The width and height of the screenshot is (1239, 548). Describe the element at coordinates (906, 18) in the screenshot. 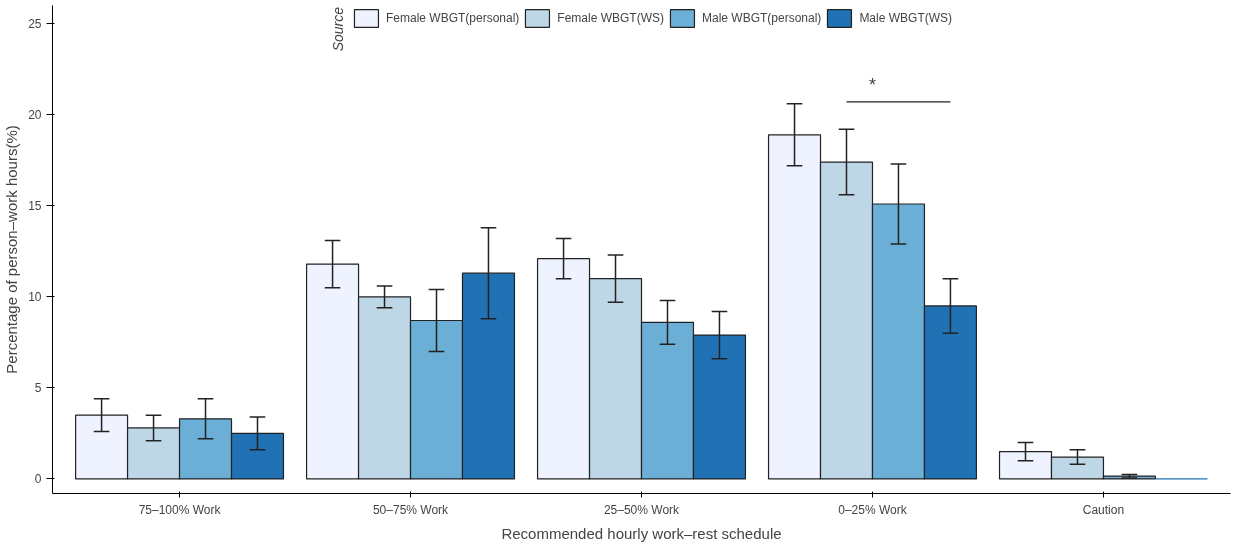

I see `legend-label: Male WBGT(WS)` at that location.